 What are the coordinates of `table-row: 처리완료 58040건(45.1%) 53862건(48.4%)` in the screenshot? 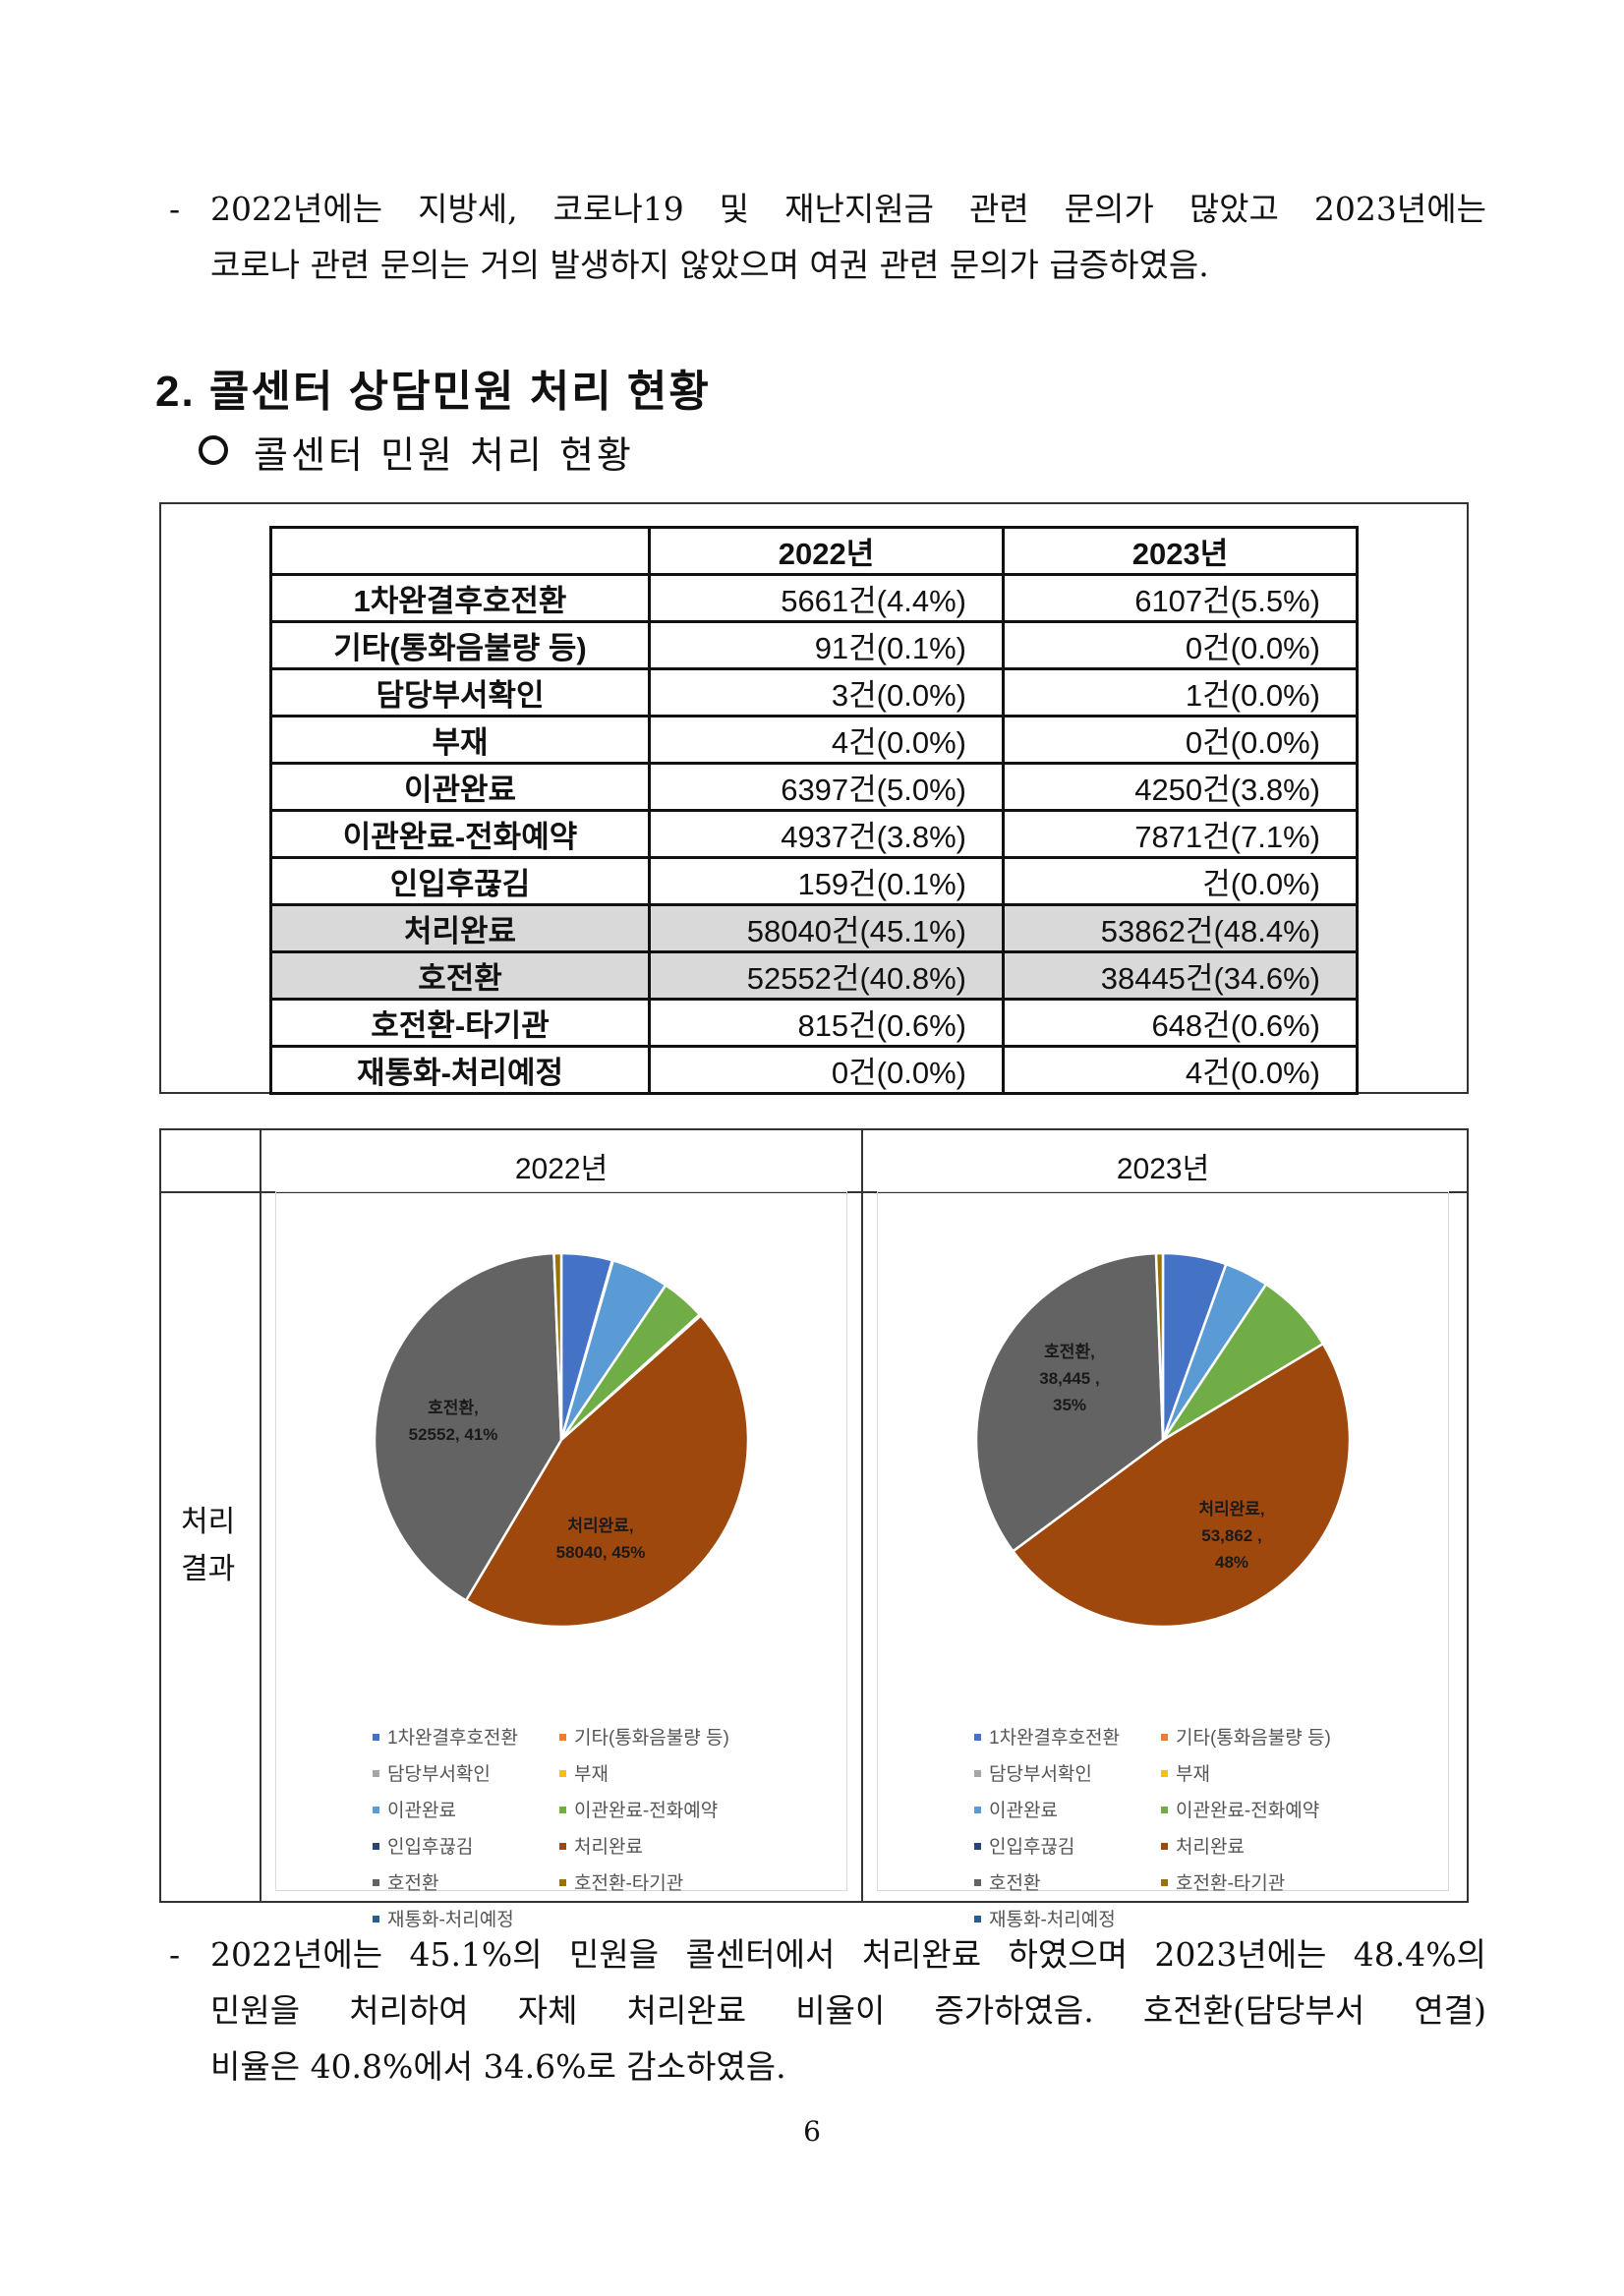 It's located at (814, 928).